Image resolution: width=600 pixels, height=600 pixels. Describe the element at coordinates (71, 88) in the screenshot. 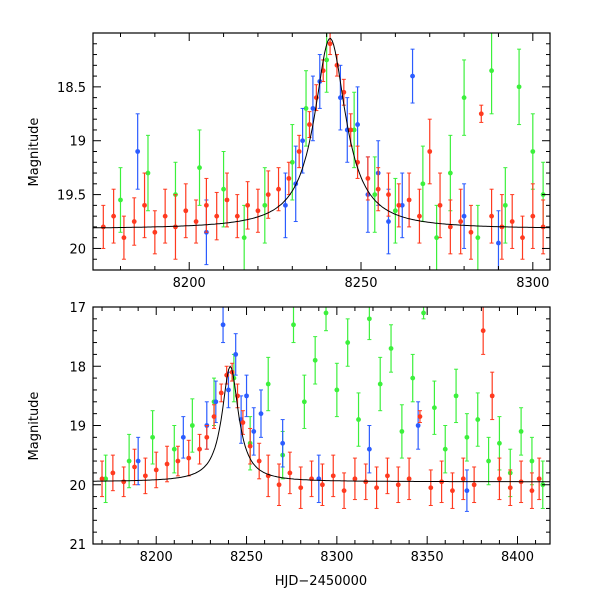

I see `y-tick-label-0: 18.5` at that location.